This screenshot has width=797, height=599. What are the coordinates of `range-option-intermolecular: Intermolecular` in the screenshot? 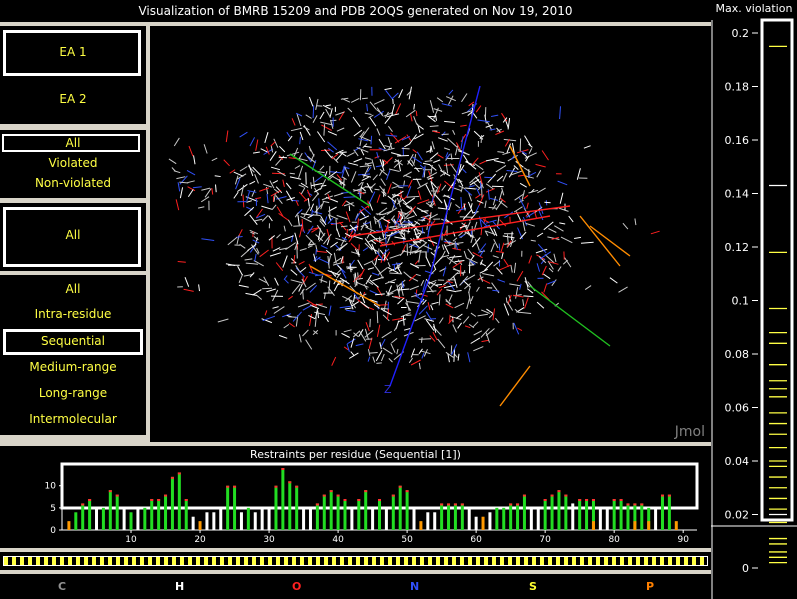 It's located at (73, 419).